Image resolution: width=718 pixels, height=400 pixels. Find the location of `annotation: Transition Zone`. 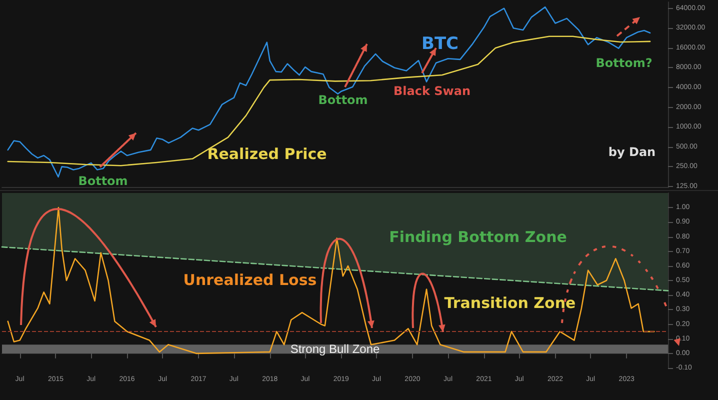

annotation: Transition Zone is located at coordinates (510, 303).